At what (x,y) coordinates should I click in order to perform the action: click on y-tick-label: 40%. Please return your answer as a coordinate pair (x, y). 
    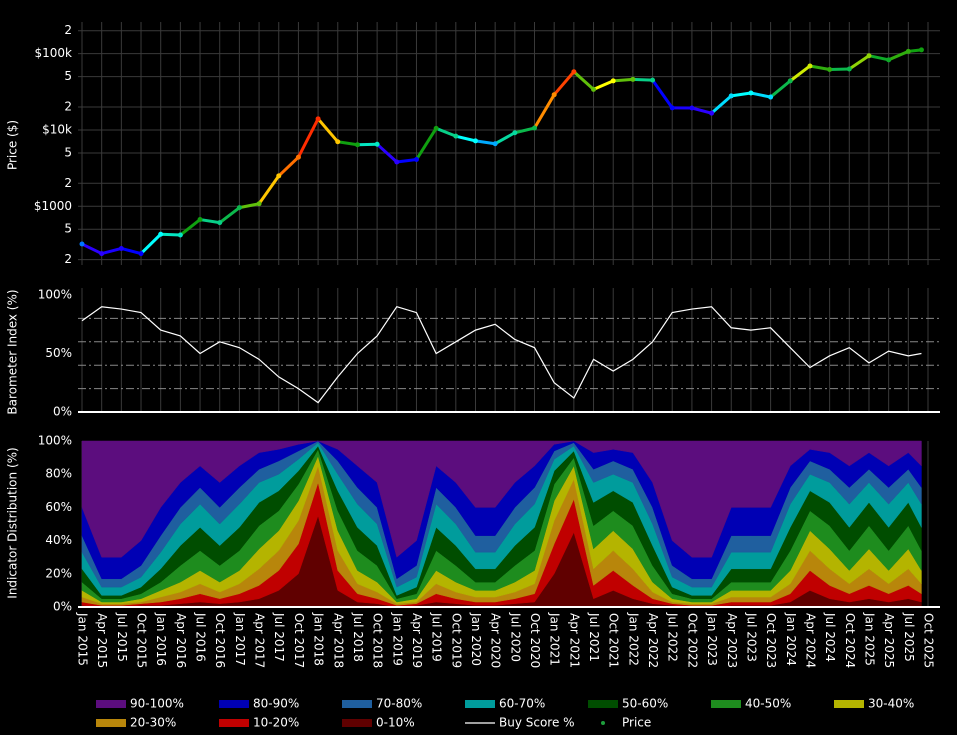
    Looking at the image, I should click on (58, 540).